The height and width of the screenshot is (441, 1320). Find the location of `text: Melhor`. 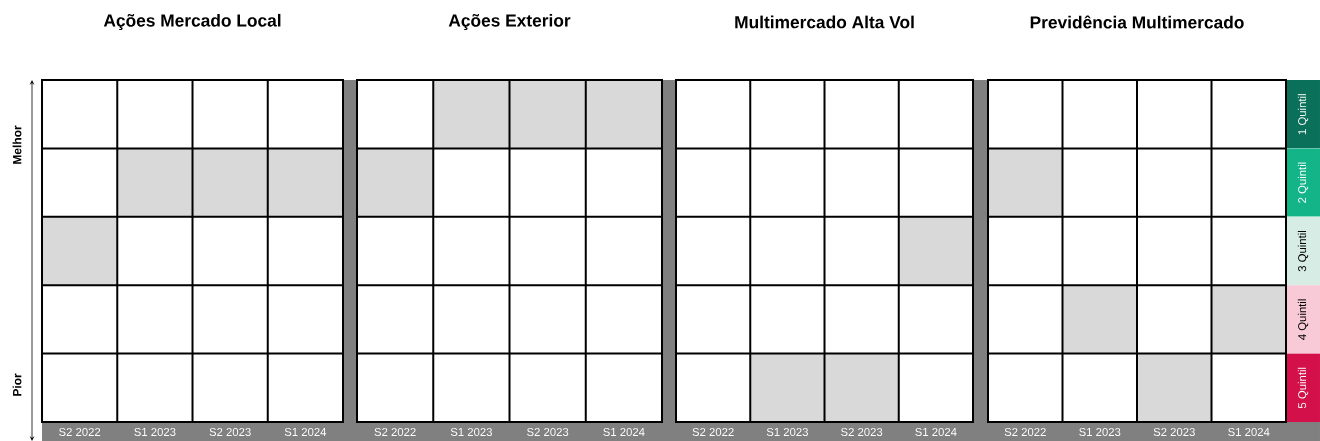

text: Melhor is located at coordinates (17, 144).